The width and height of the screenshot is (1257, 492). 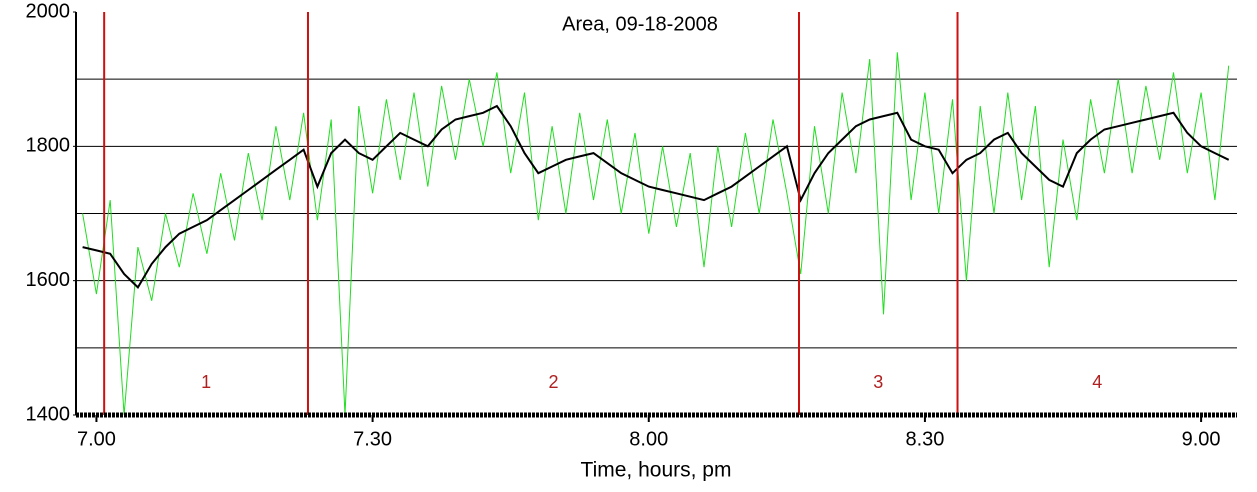 I want to click on x-axis-label: Time, hours, pm, so click(x=656, y=470).